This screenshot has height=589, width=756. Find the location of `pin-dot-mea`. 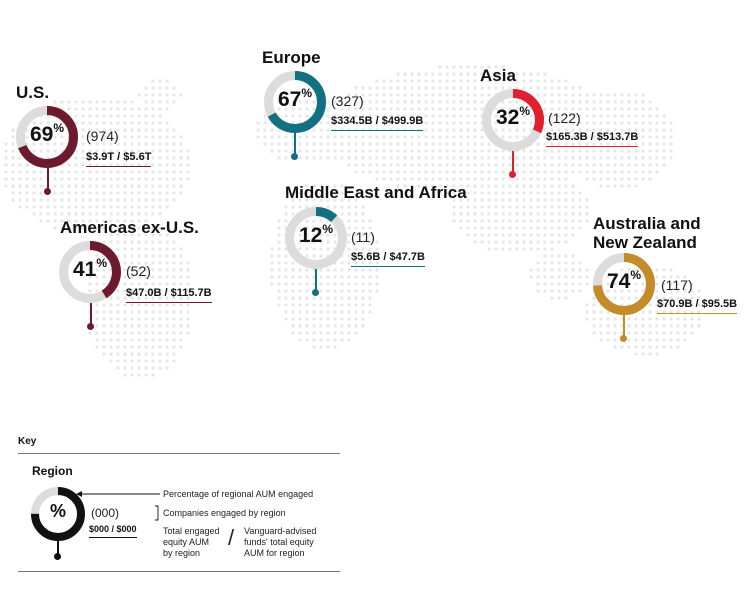

pin-dot-mea is located at coordinates (315, 292).